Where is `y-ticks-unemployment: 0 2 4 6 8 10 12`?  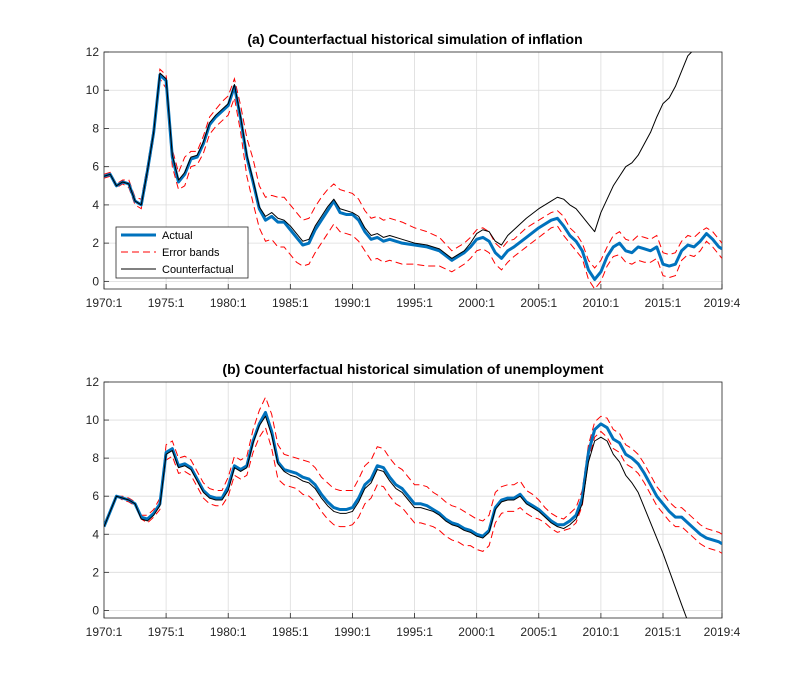 y-ticks-unemployment: 0 2 4 6 8 10 12 is located at coordinates (97, 496).